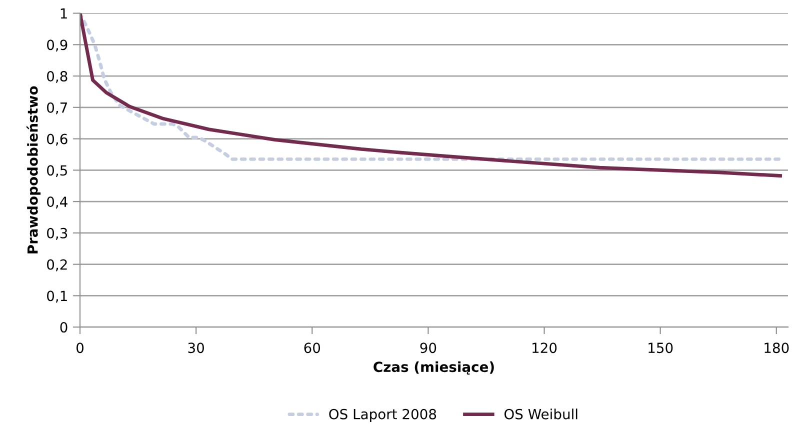 The image size is (800, 442). What do you see at coordinates (434, 368) in the screenshot?
I see `x-axis-title: Czas (miesiące)` at bounding box center [434, 368].